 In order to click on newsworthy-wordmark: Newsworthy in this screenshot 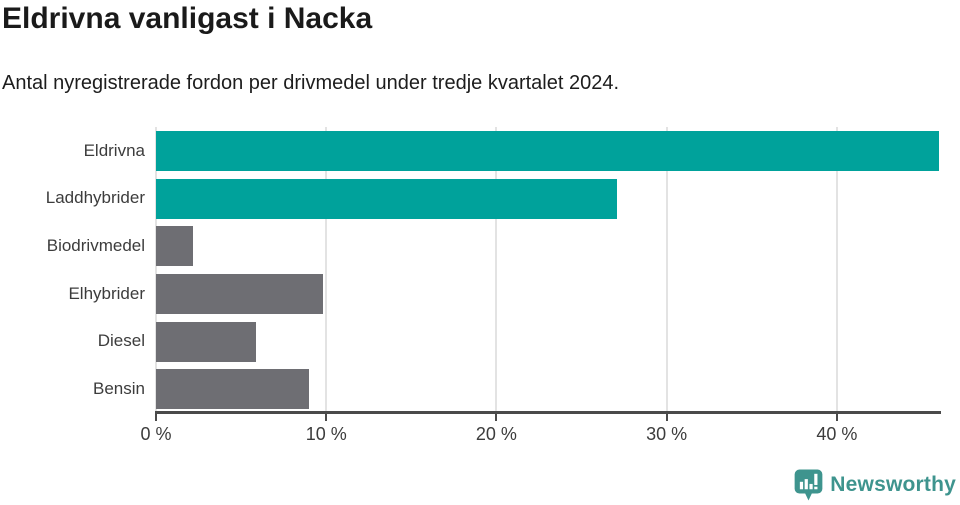, I will do `click(893, 484)`.